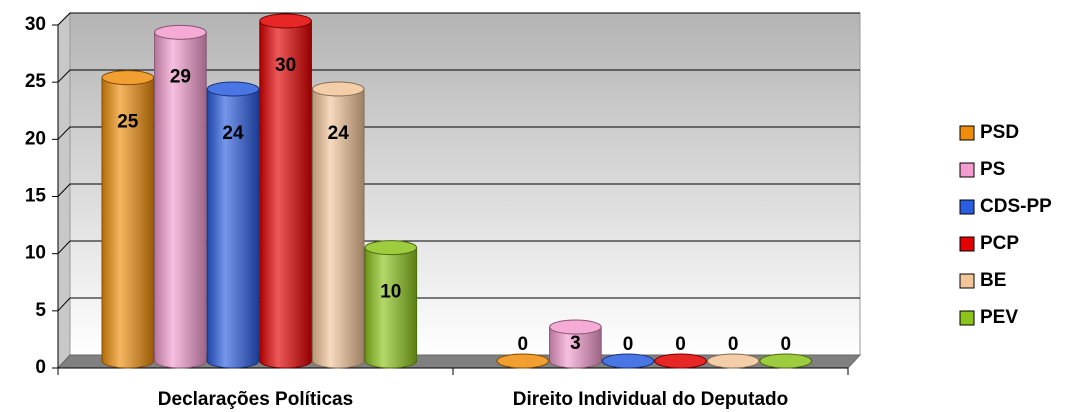 The width and height of the screenshot is (1068, 412). What do you see at coordinates (999, 243) in the screenshot?
I see `legend-label: PCP` at bounding box center [999, 243].